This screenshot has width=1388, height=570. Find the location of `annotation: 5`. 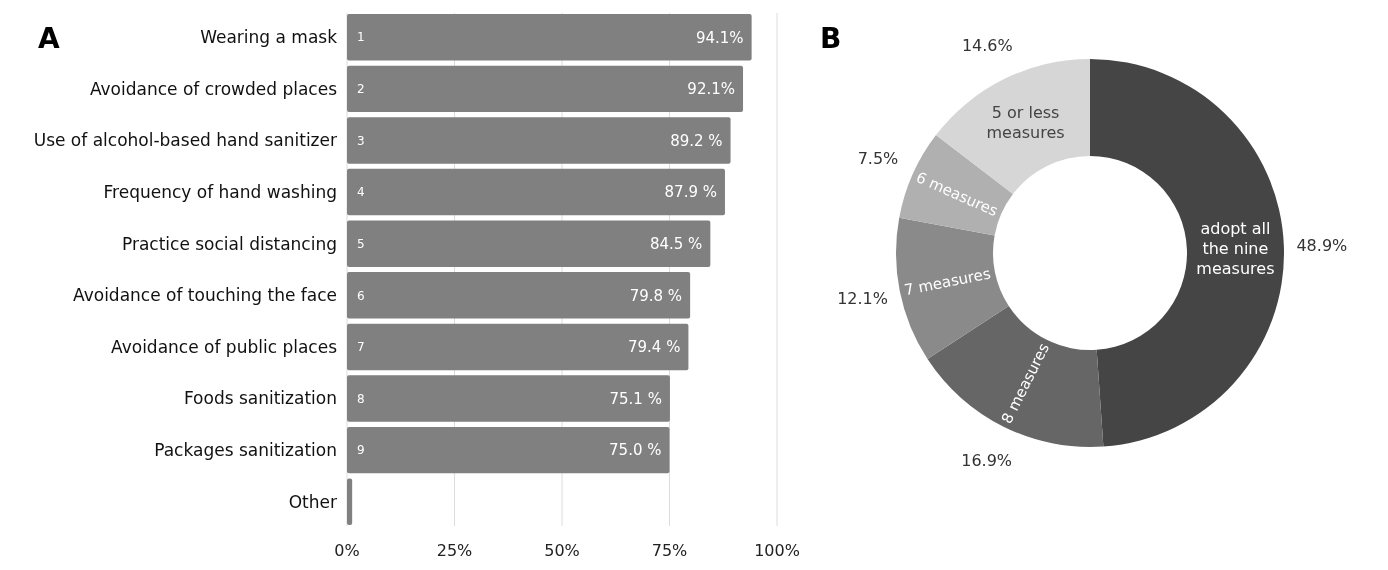

annotation: 5 is located at coordinates (361, 243).